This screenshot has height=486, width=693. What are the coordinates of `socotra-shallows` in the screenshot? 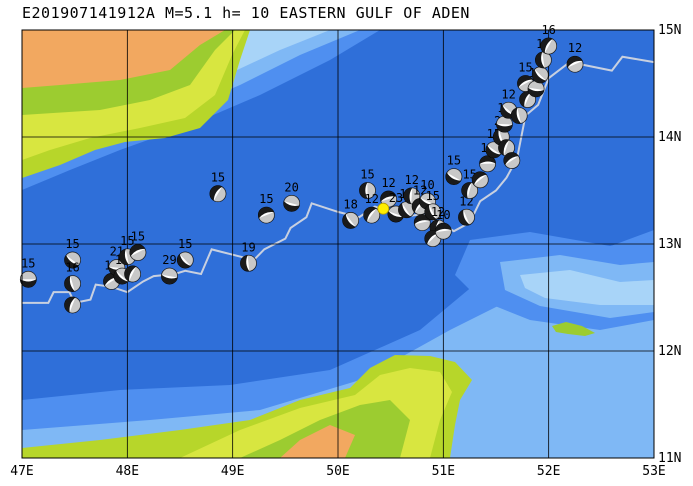 It's located at (587, 287).